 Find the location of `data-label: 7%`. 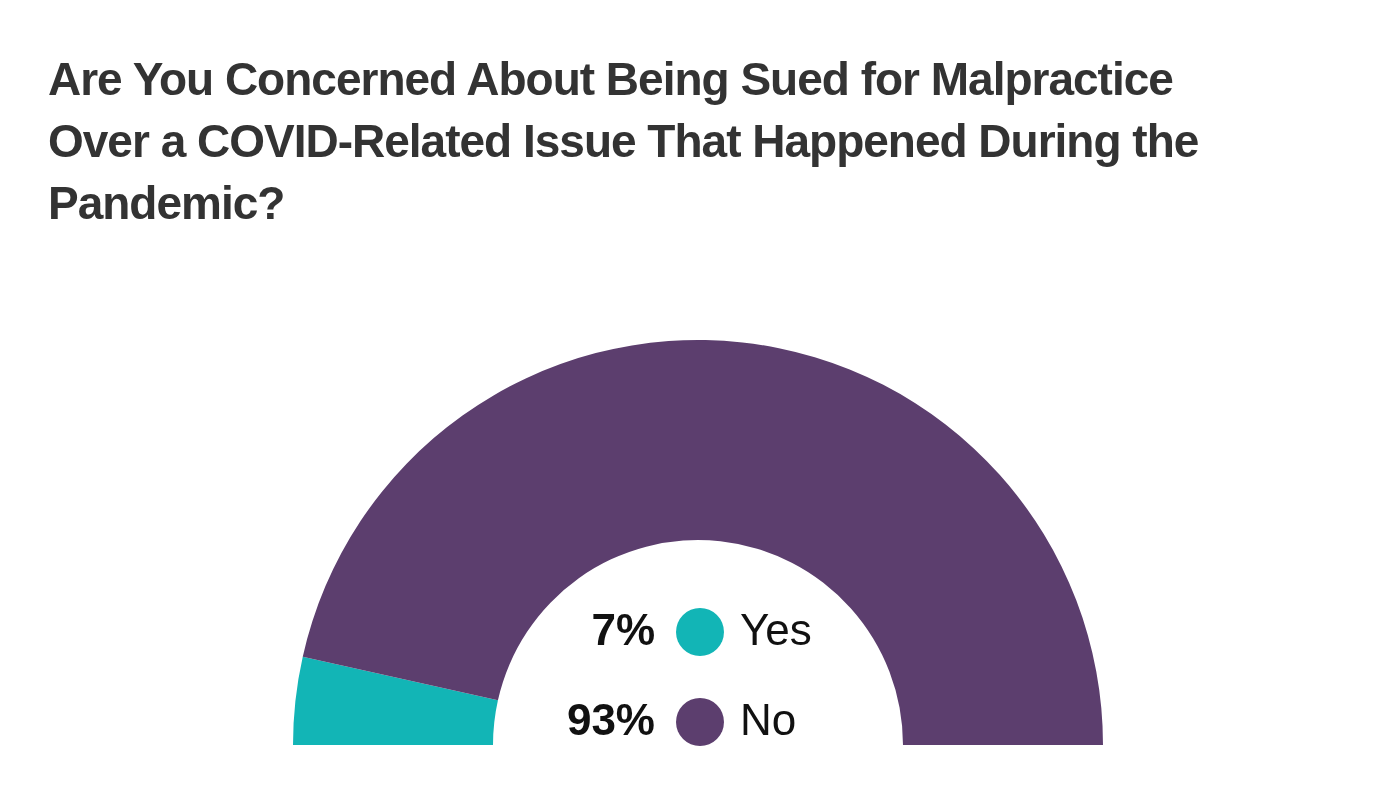

data-label: 7% is located at coordinates (623, 629).